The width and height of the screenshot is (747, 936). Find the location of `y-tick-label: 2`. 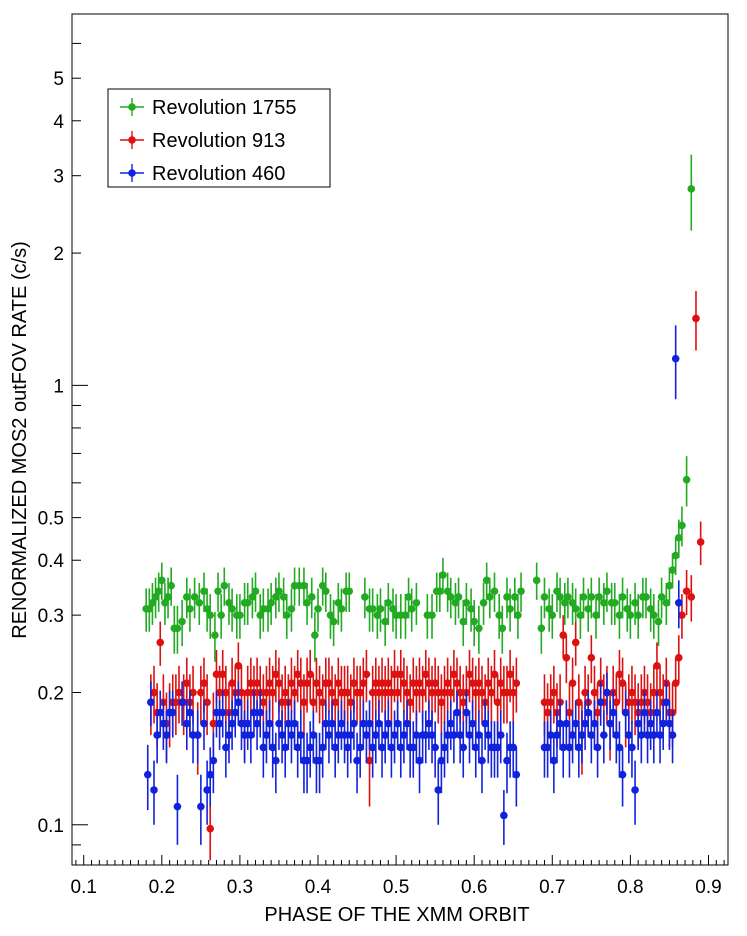

y-tick-label: 2 is located at coordinates (58, 254).